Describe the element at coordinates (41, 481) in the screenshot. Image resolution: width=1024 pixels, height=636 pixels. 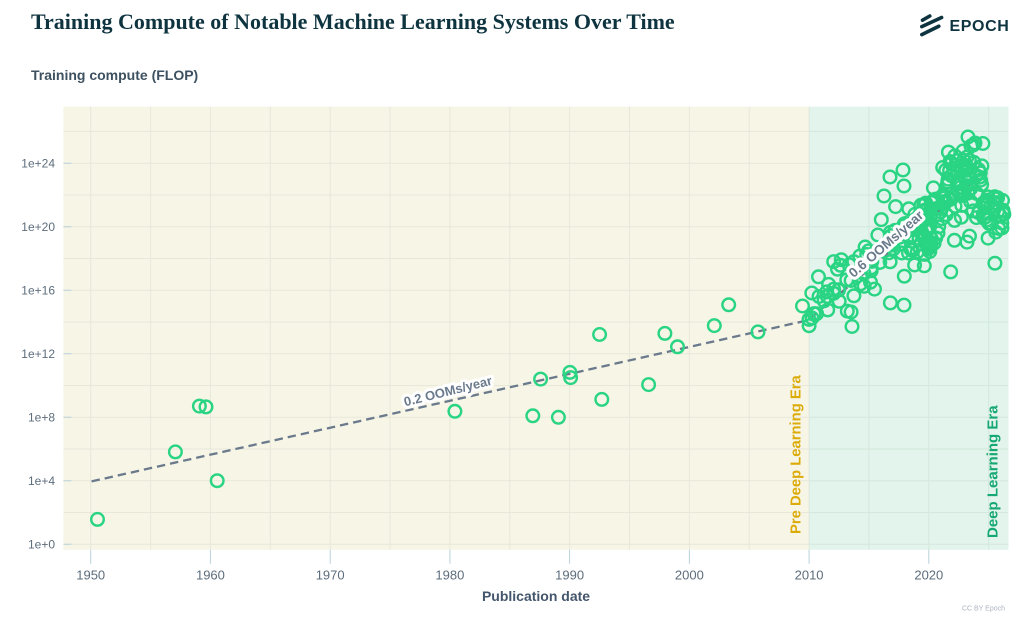
I see `svg-text: 1e+4` at that location.